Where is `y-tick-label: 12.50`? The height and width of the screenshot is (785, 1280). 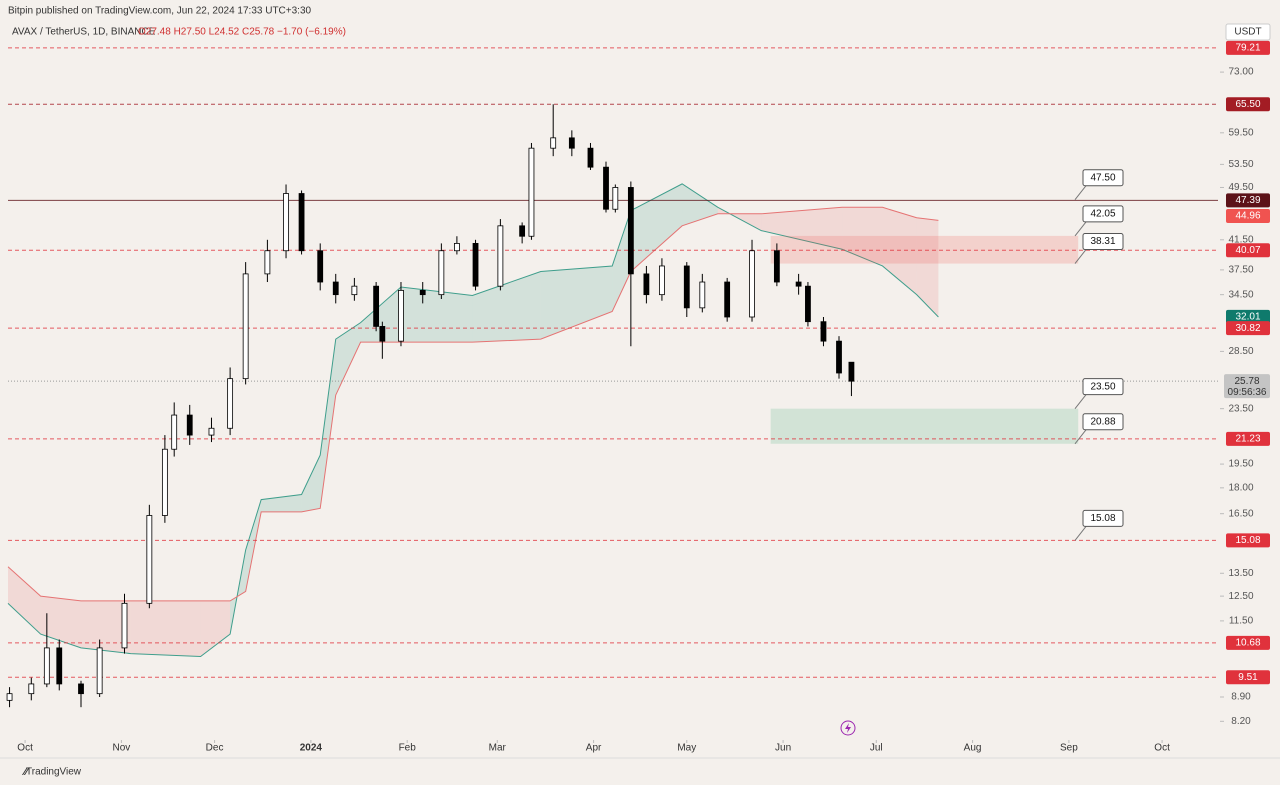
y-tick-label: 12.50 is located at coordinates (1240, 596).